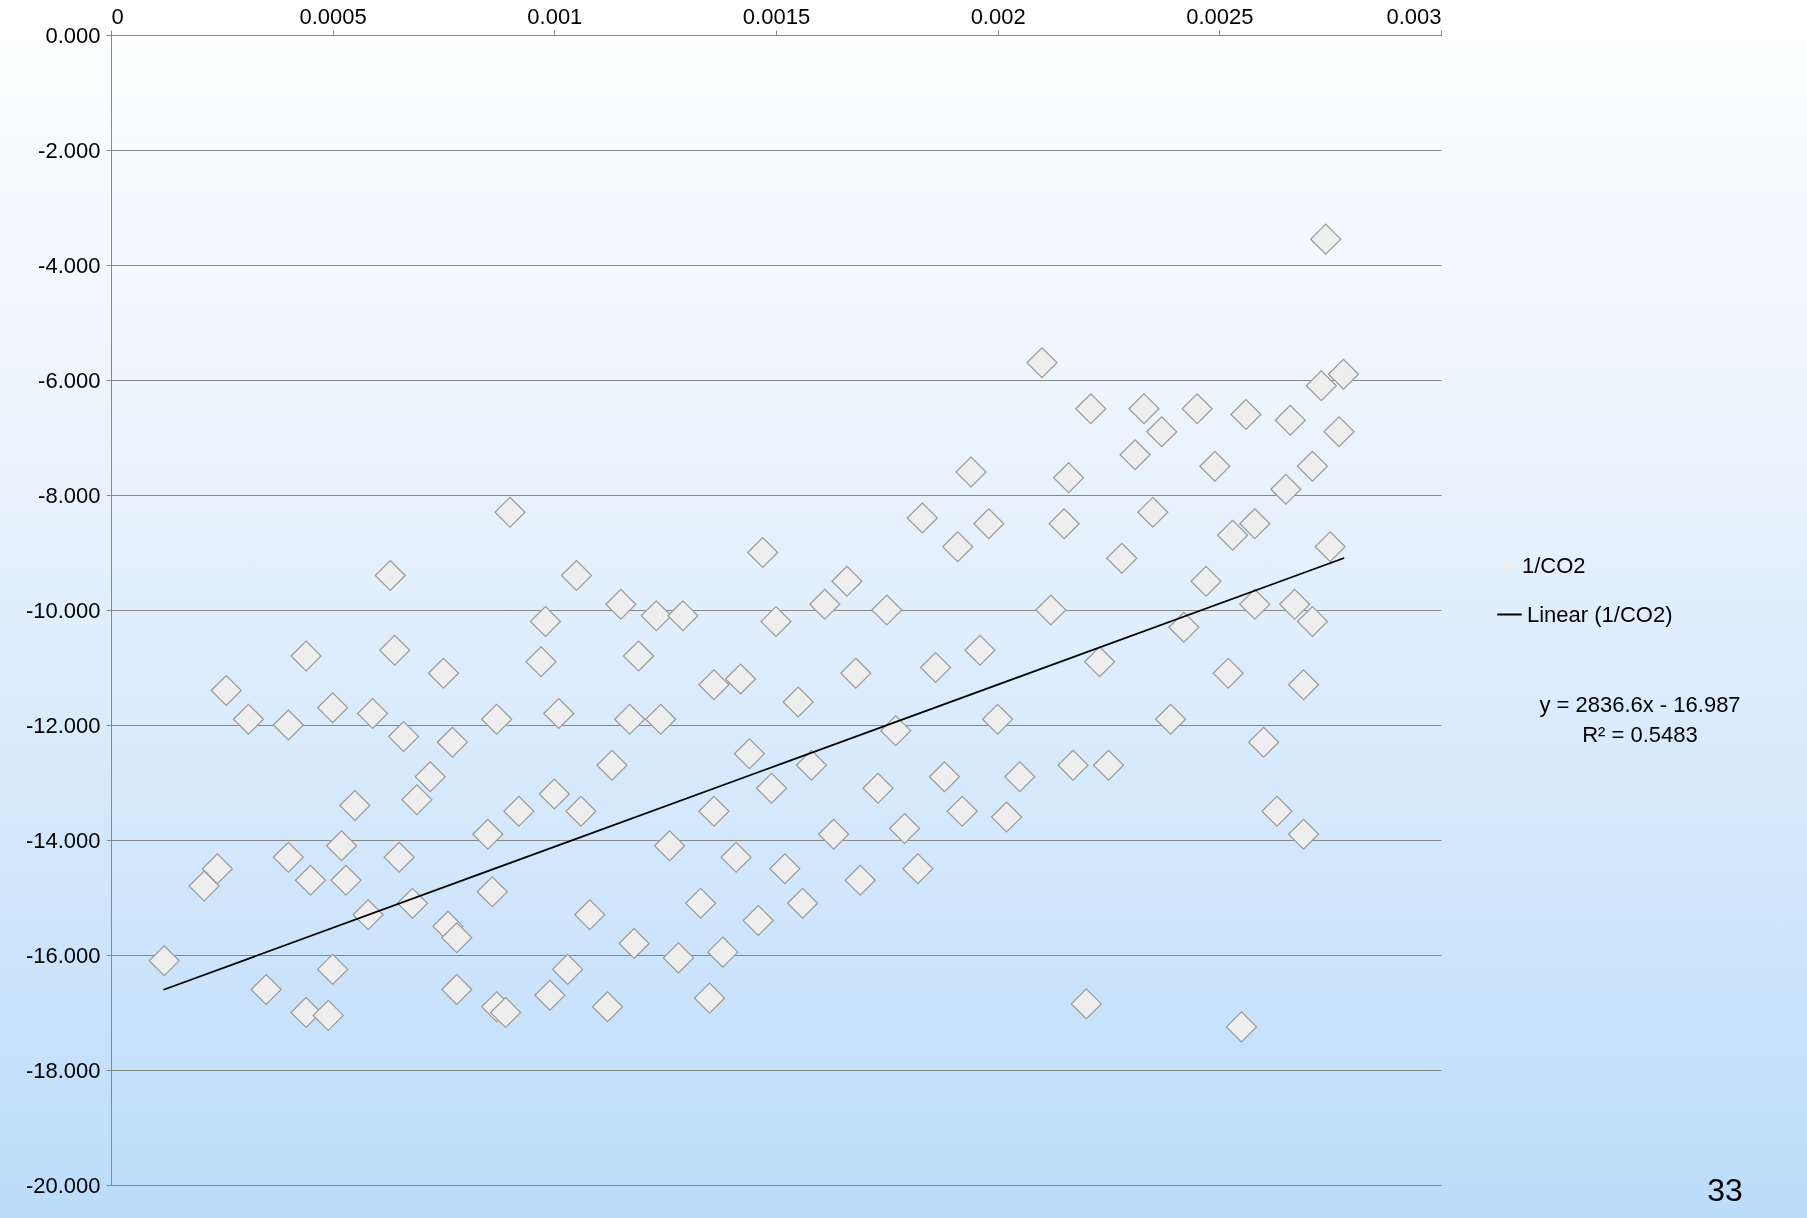  I want to click on y-tick-label: -8.000, so click(69, 495).